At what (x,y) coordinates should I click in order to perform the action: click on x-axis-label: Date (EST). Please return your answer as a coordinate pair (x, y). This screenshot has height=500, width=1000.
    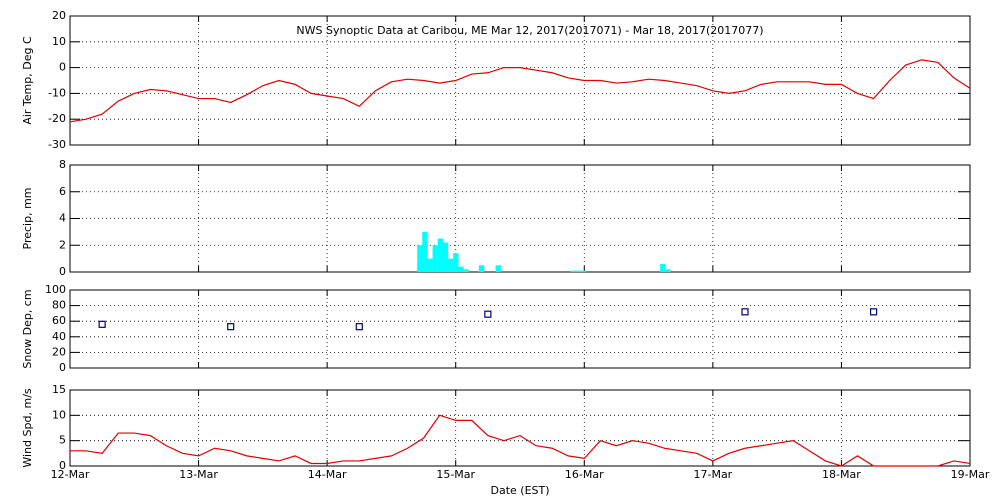
    Looking at the image, I should click on (519, 490).